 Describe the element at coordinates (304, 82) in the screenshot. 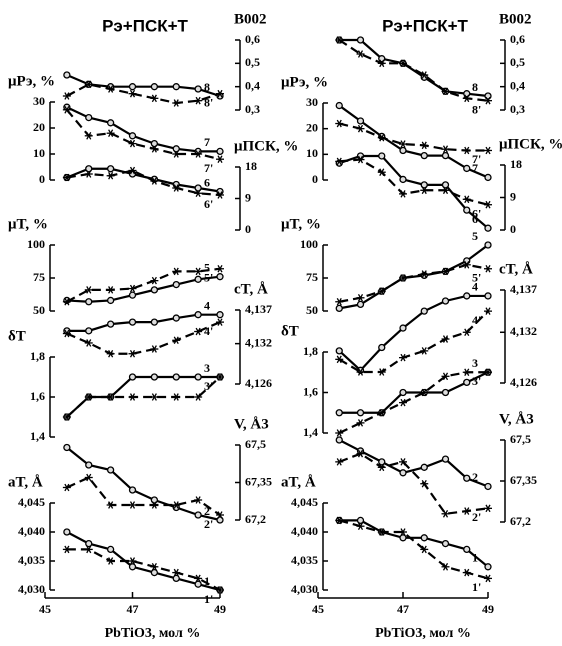

I see `y-axis-title: μРэ, %` at that location.